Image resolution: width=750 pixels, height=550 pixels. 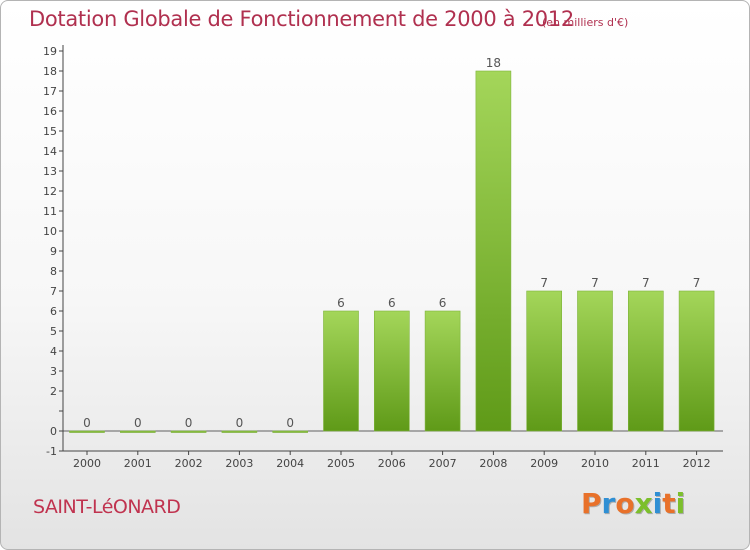 I want to click on y-tick-label: 4, so click(x=53, y=351).